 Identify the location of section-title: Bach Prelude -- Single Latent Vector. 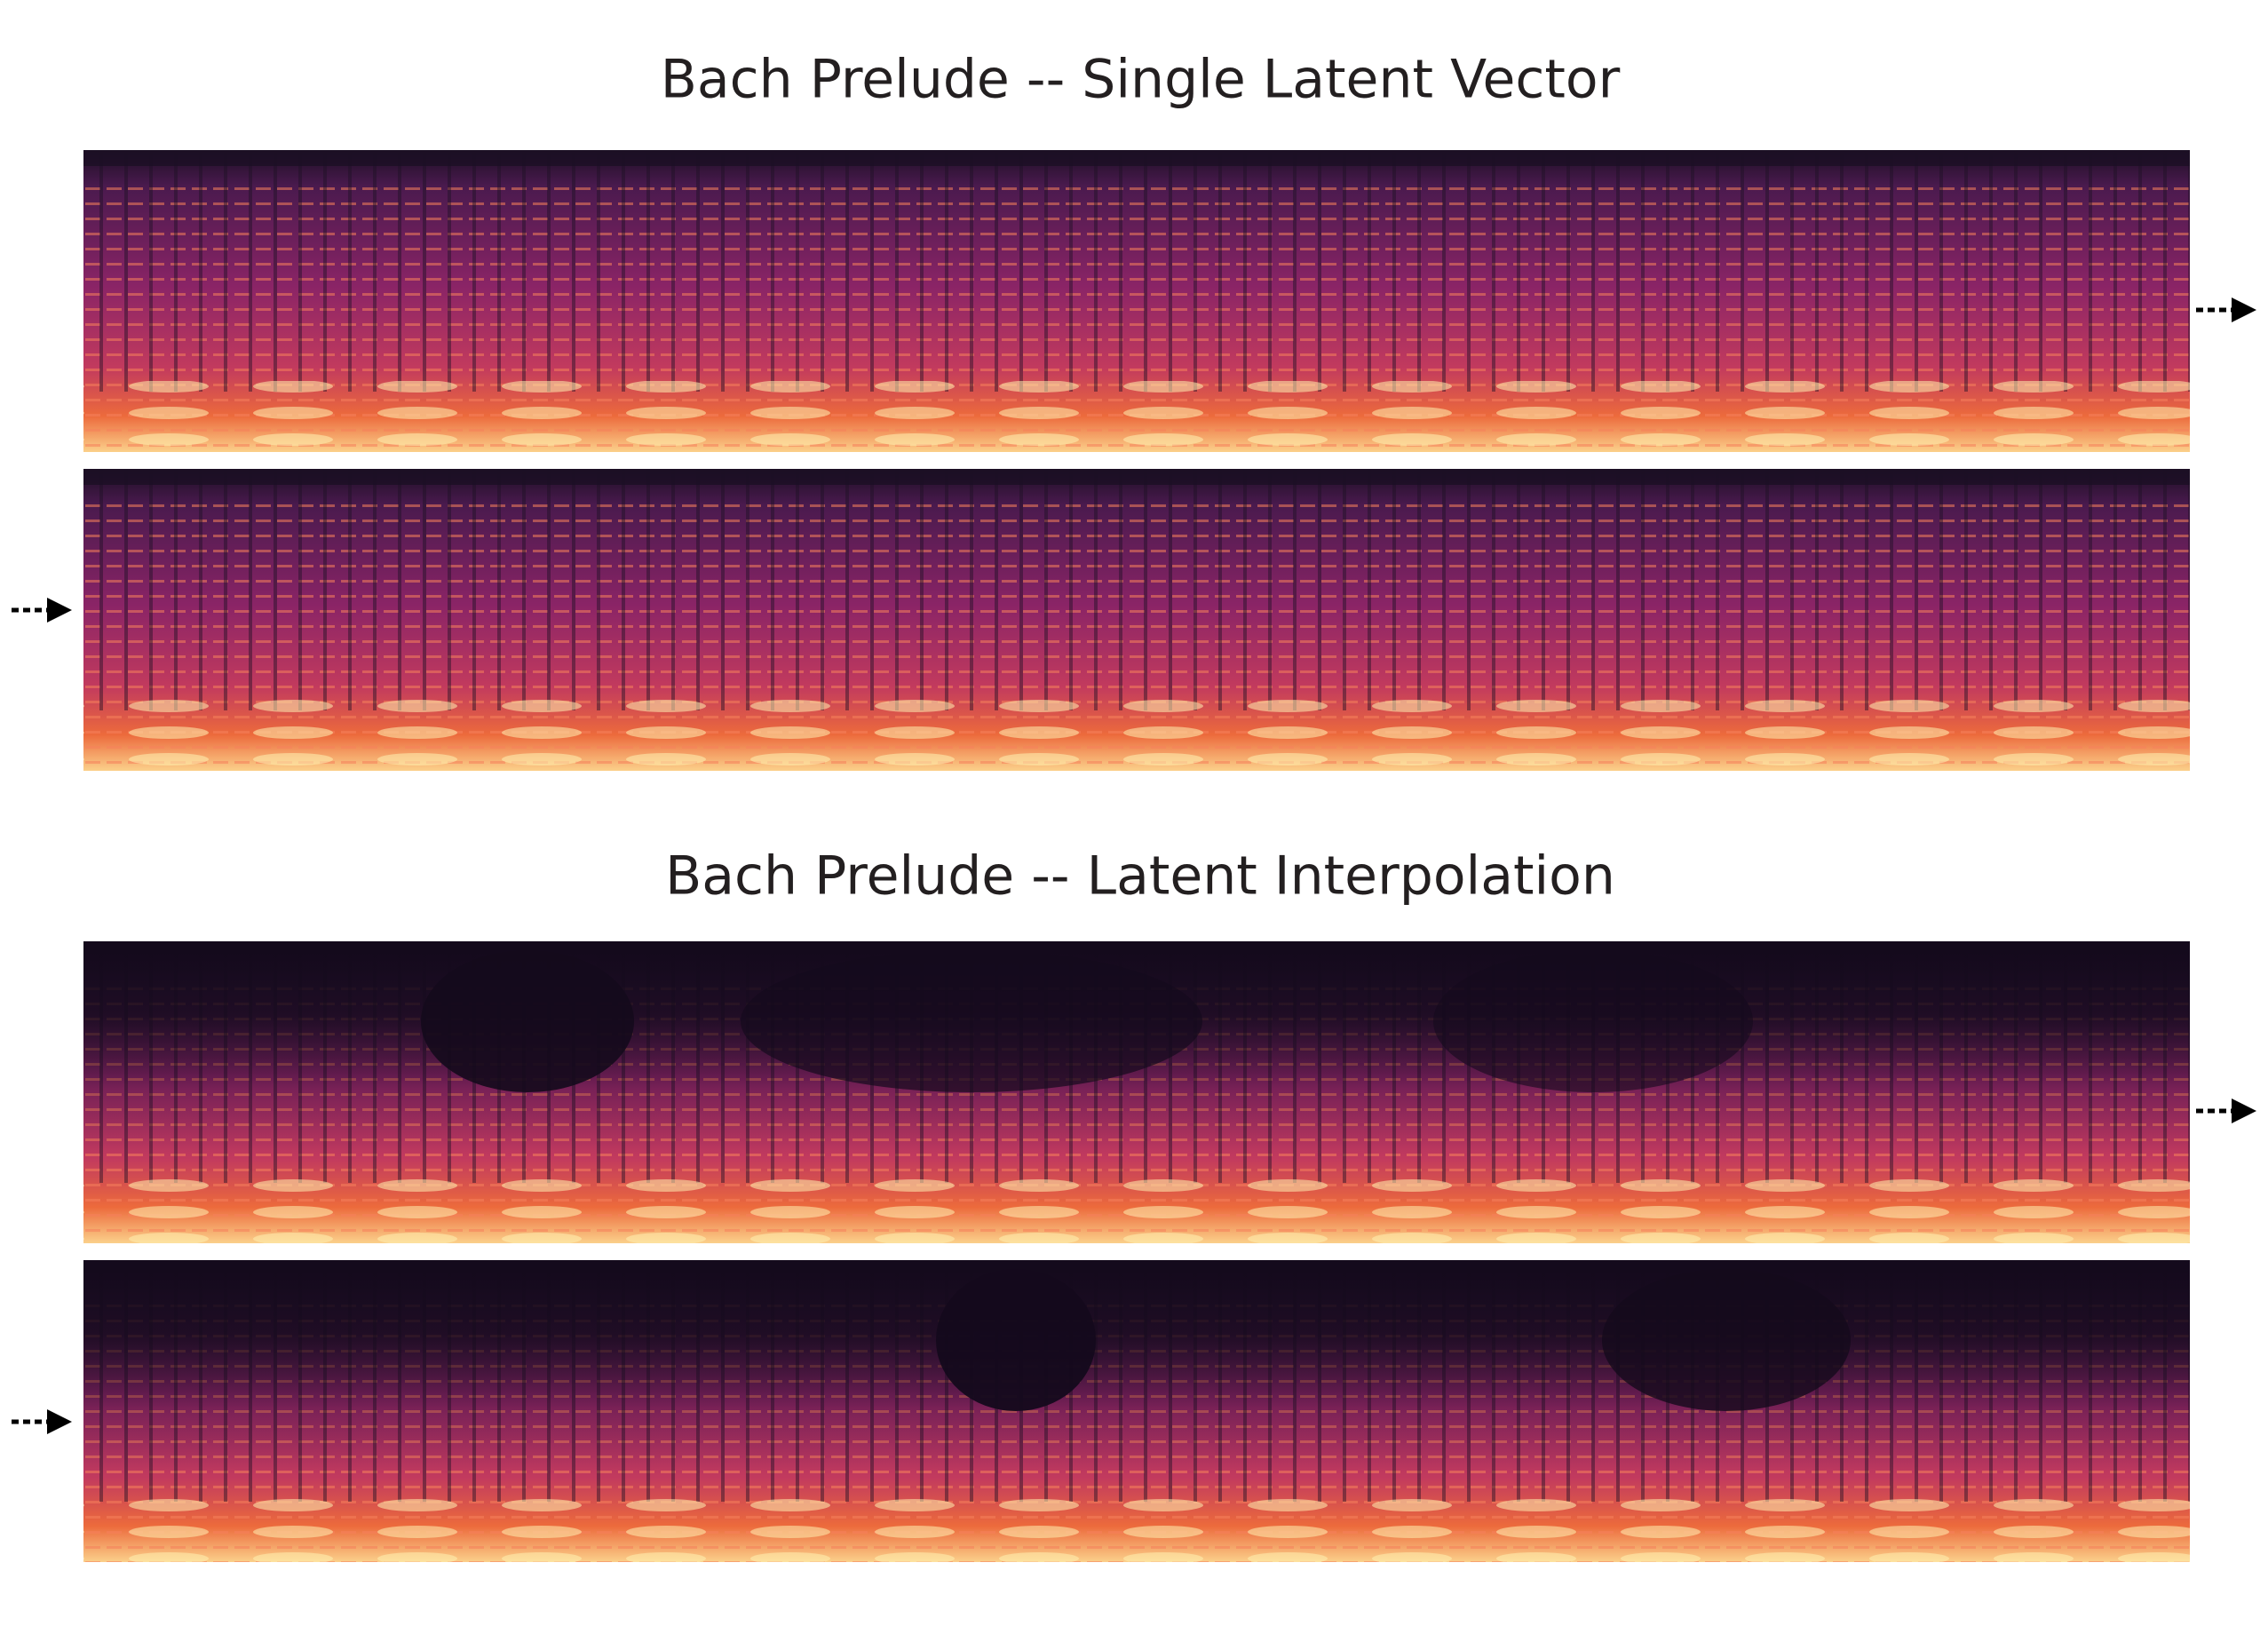
(1141, 80).